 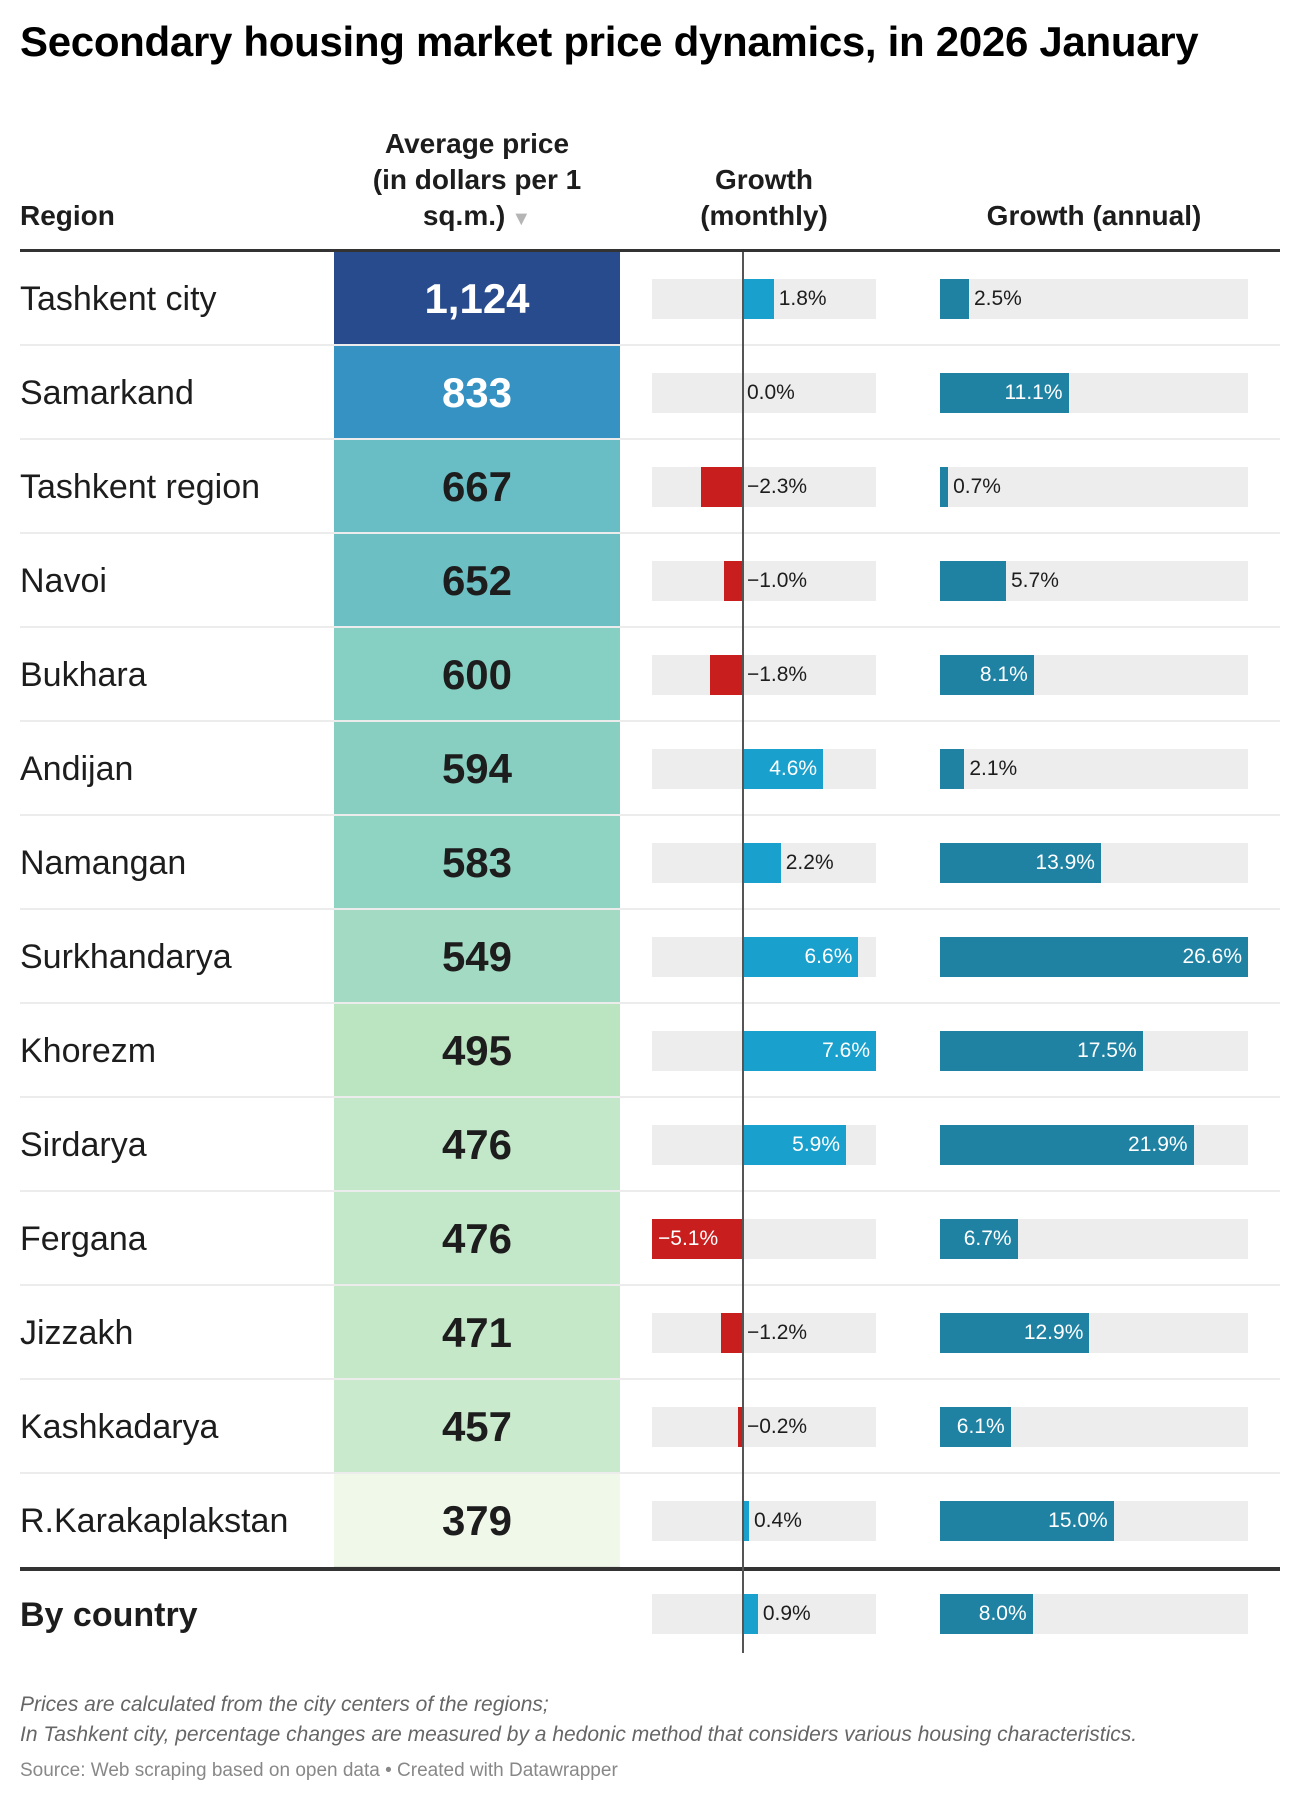 I want to click on monthly-value-label: 0.9%, so click(x=786, y=1613).